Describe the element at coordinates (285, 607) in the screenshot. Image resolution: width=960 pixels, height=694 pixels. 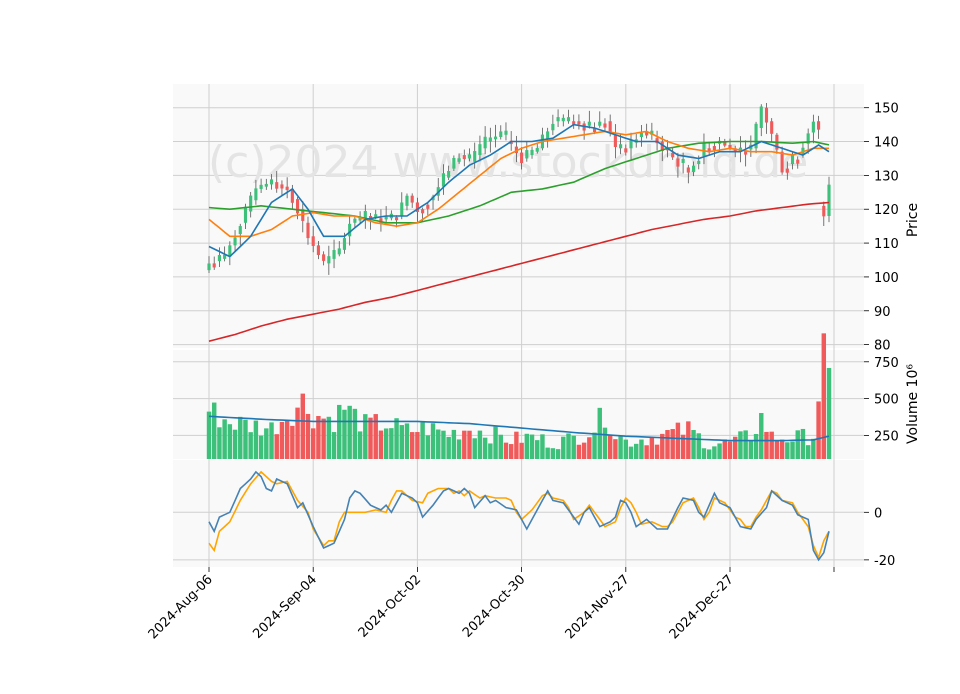
I see `x-tick-label: 2024-Sep-04` at that location.